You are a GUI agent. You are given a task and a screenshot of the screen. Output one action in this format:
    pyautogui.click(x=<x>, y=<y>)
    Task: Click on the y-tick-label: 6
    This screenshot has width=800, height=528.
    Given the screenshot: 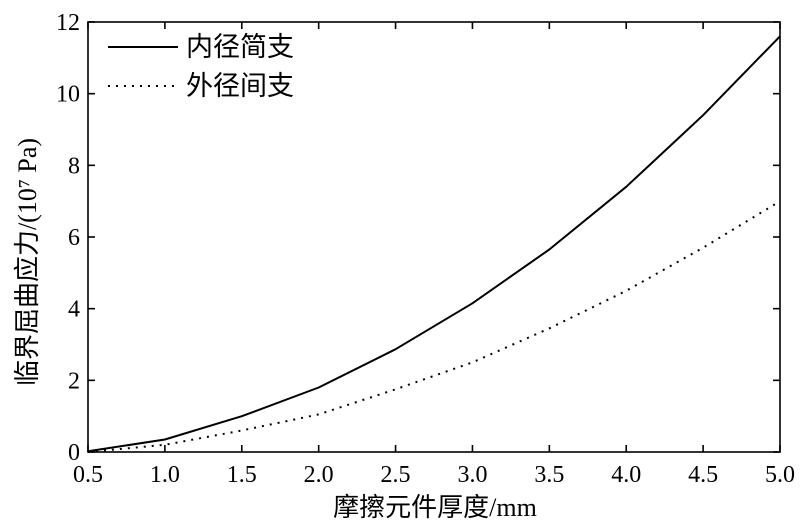 What is the action you would take?
    pyautogui.click(x=74, y=238)
    